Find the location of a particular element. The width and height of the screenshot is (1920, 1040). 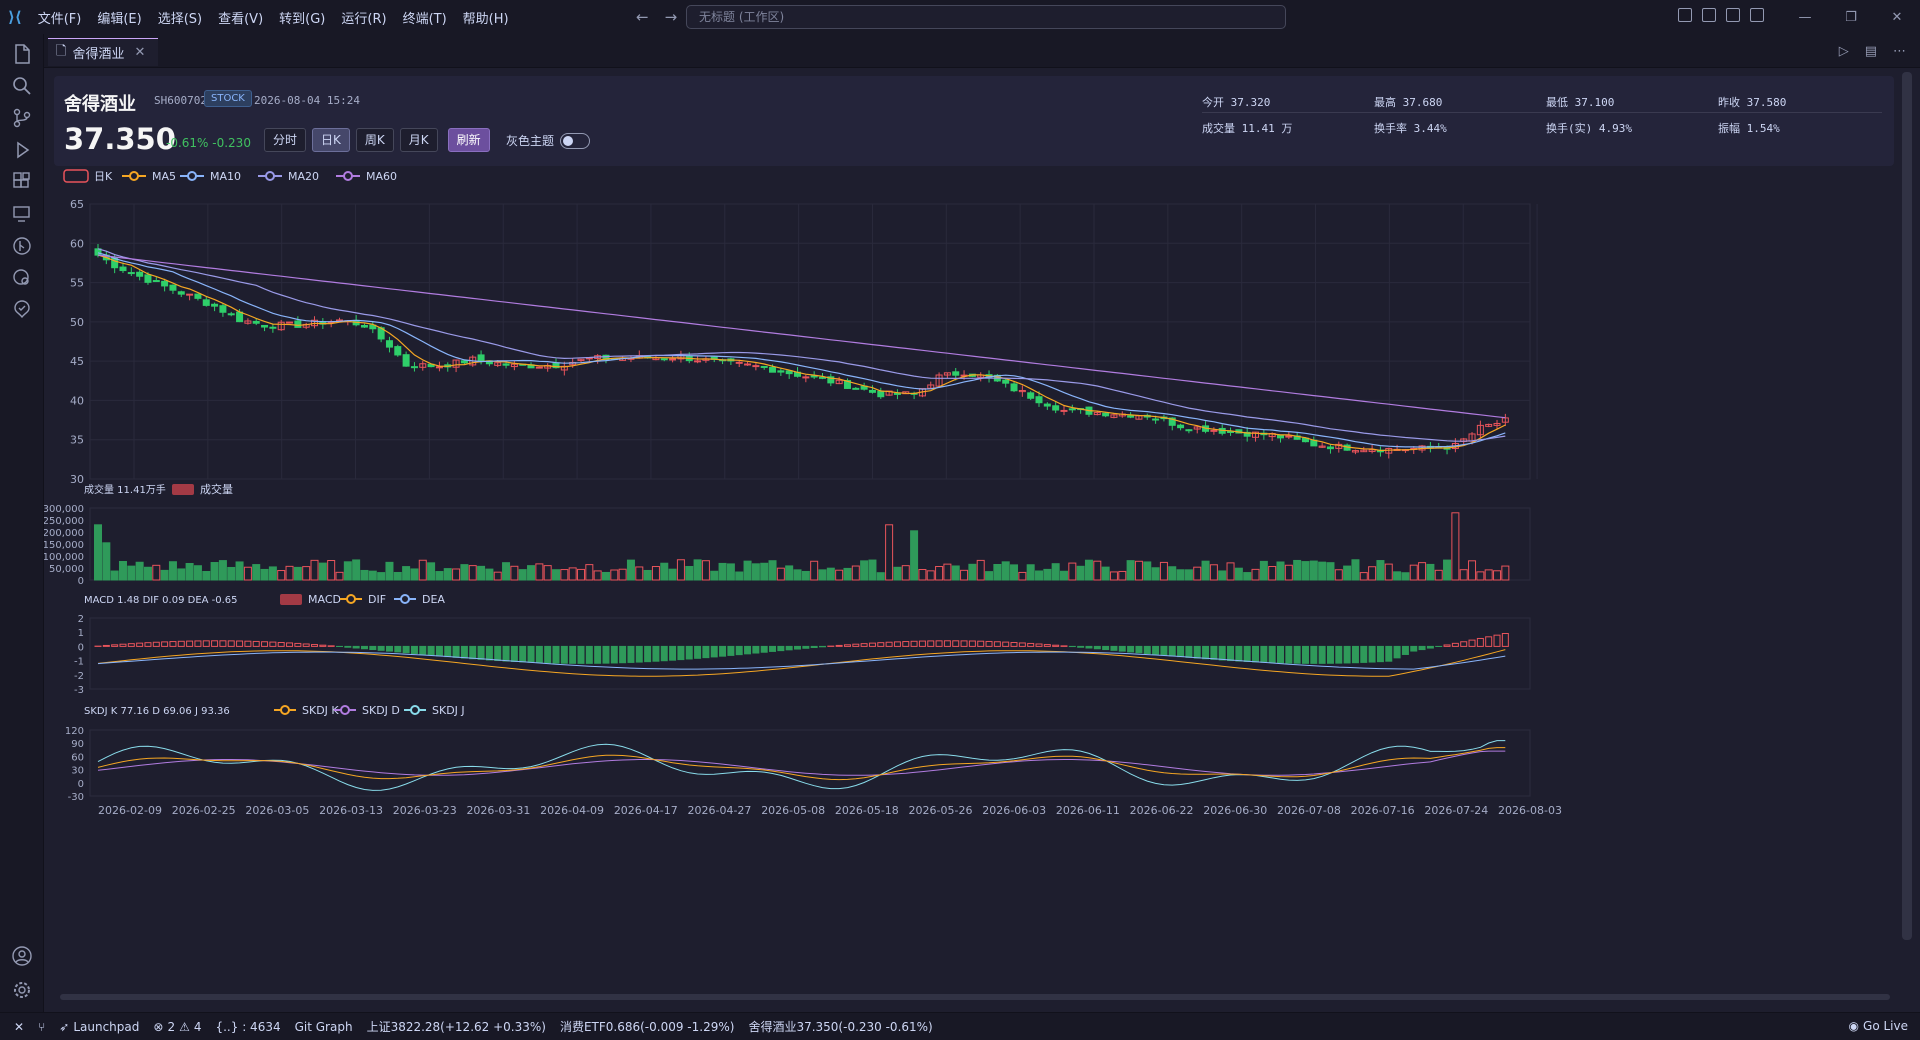

testing-icon is located at coordinates (22, 310).